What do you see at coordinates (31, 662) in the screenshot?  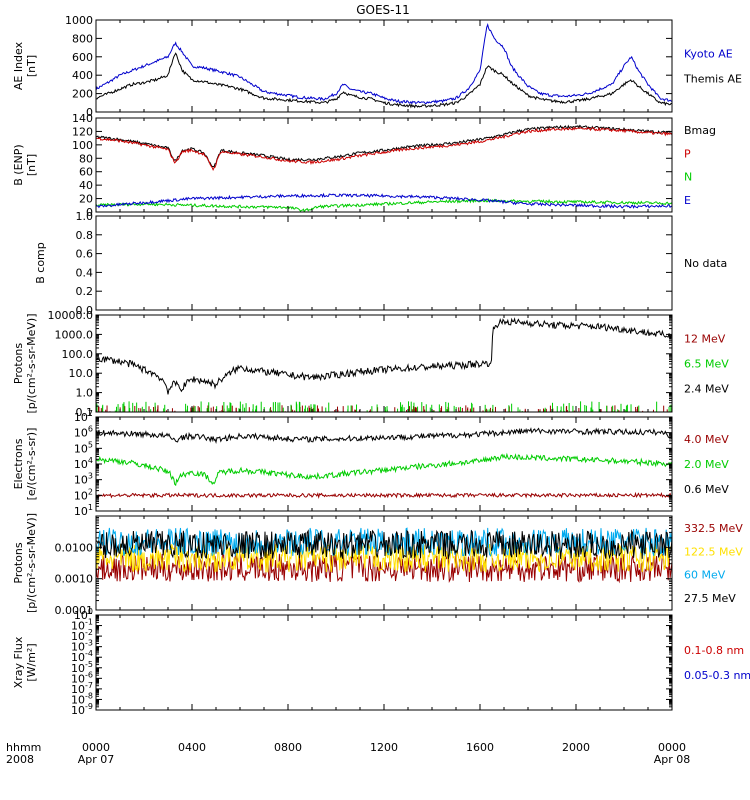 I see `xray-ylabel-units: [W/m²]` at bounding box center [31, 662].